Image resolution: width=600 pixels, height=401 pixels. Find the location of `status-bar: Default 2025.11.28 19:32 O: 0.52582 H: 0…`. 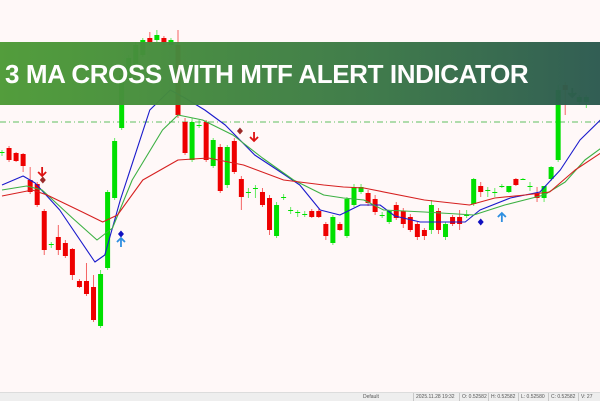

status-bar: Default 2025.11.28 19:32 O: 0.52582 H: 0… is located at coordinates (300, 396).